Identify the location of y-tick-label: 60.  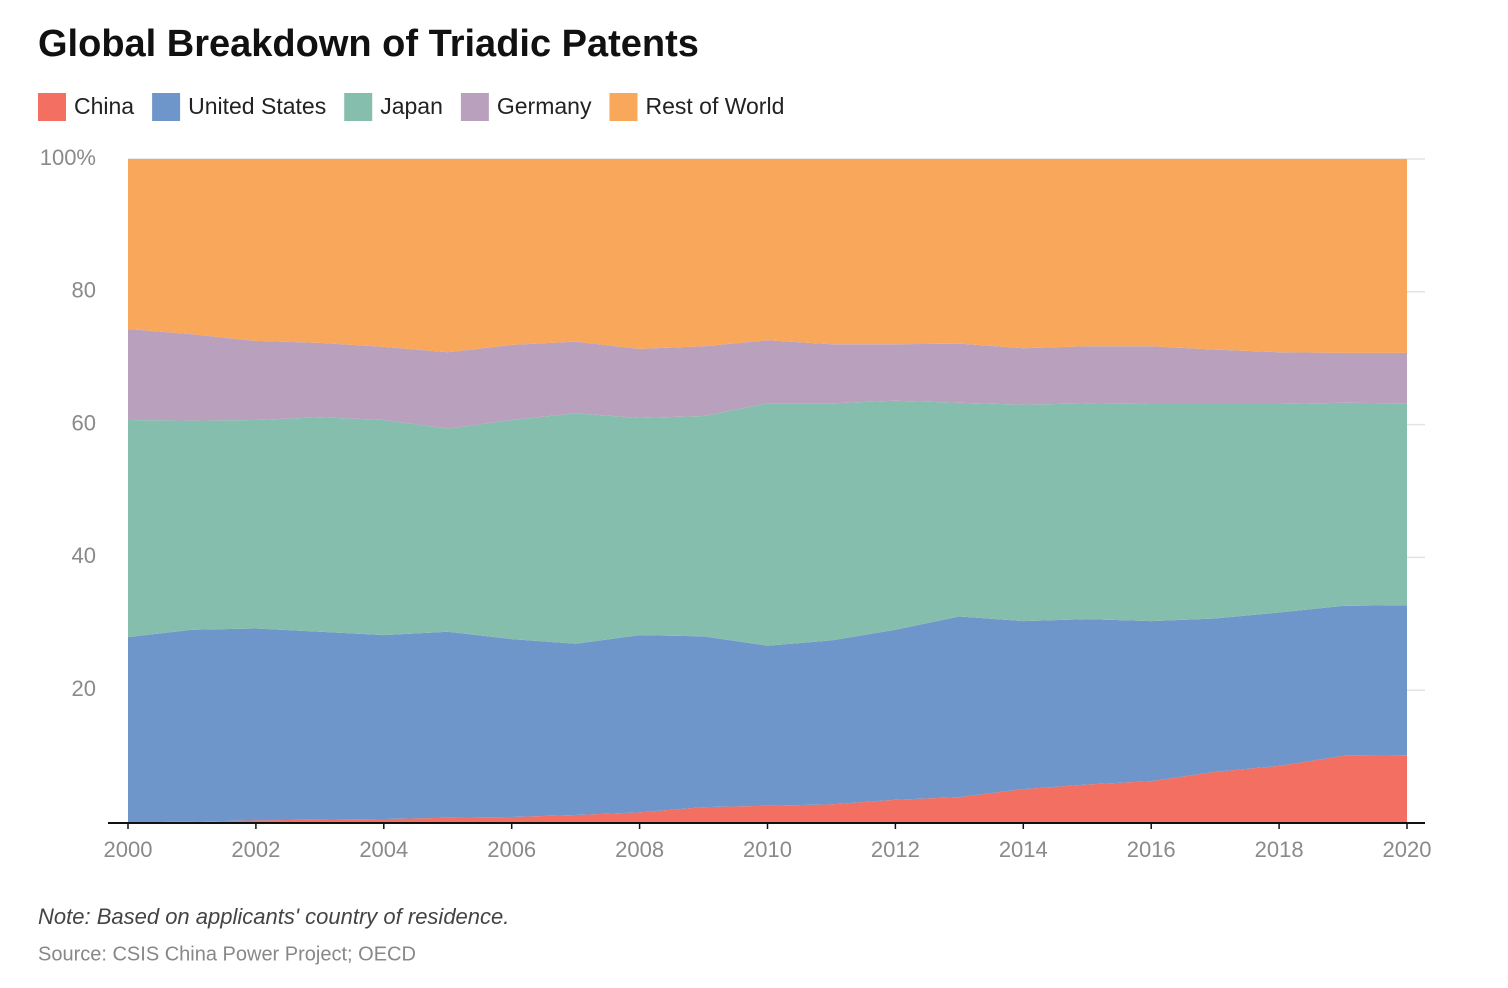
(84, 422).